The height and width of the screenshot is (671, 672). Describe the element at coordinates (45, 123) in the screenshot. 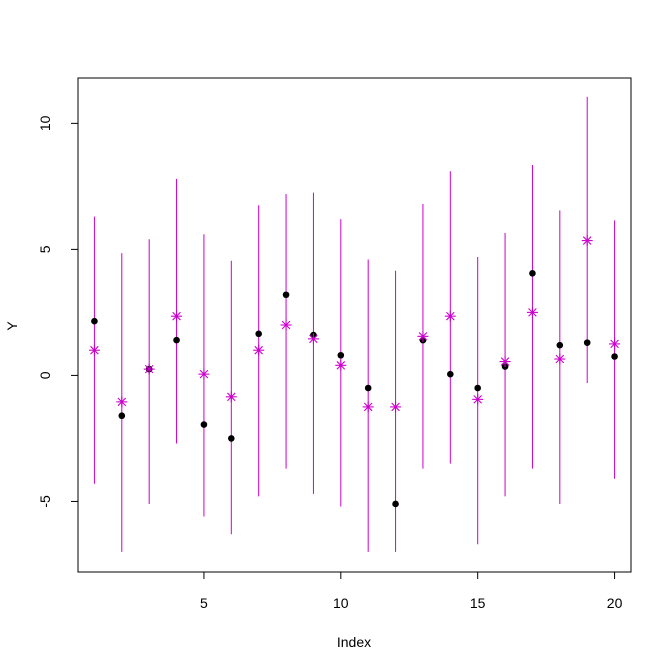

I see `y-tick-label: 10` at that location.